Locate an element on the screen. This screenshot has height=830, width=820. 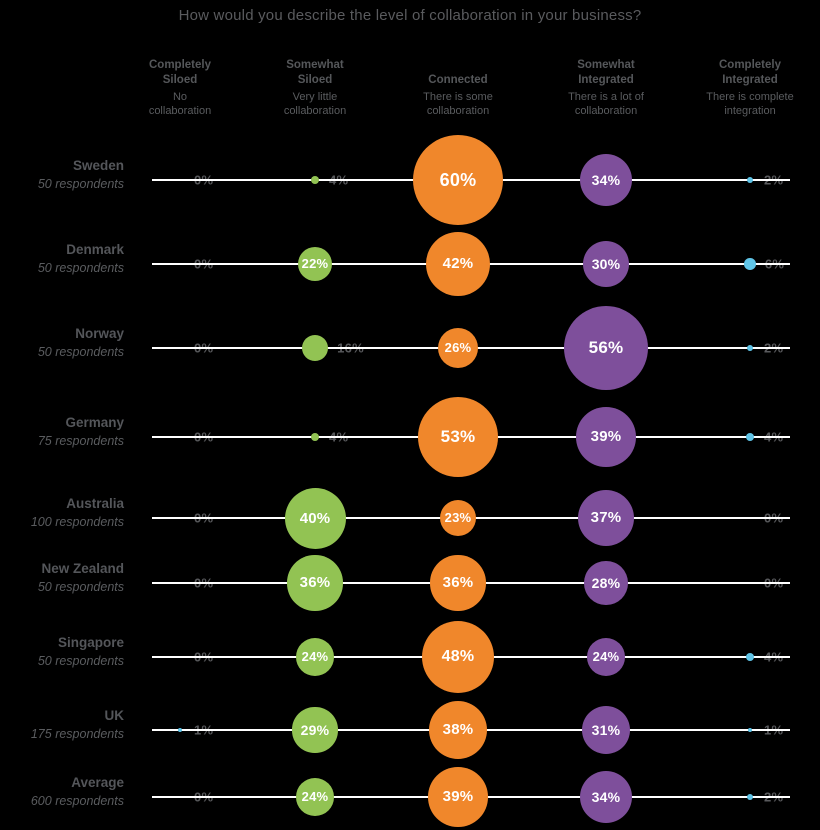
row-label-germany: Germany 75 respondents is located at coordinates (62, 432).